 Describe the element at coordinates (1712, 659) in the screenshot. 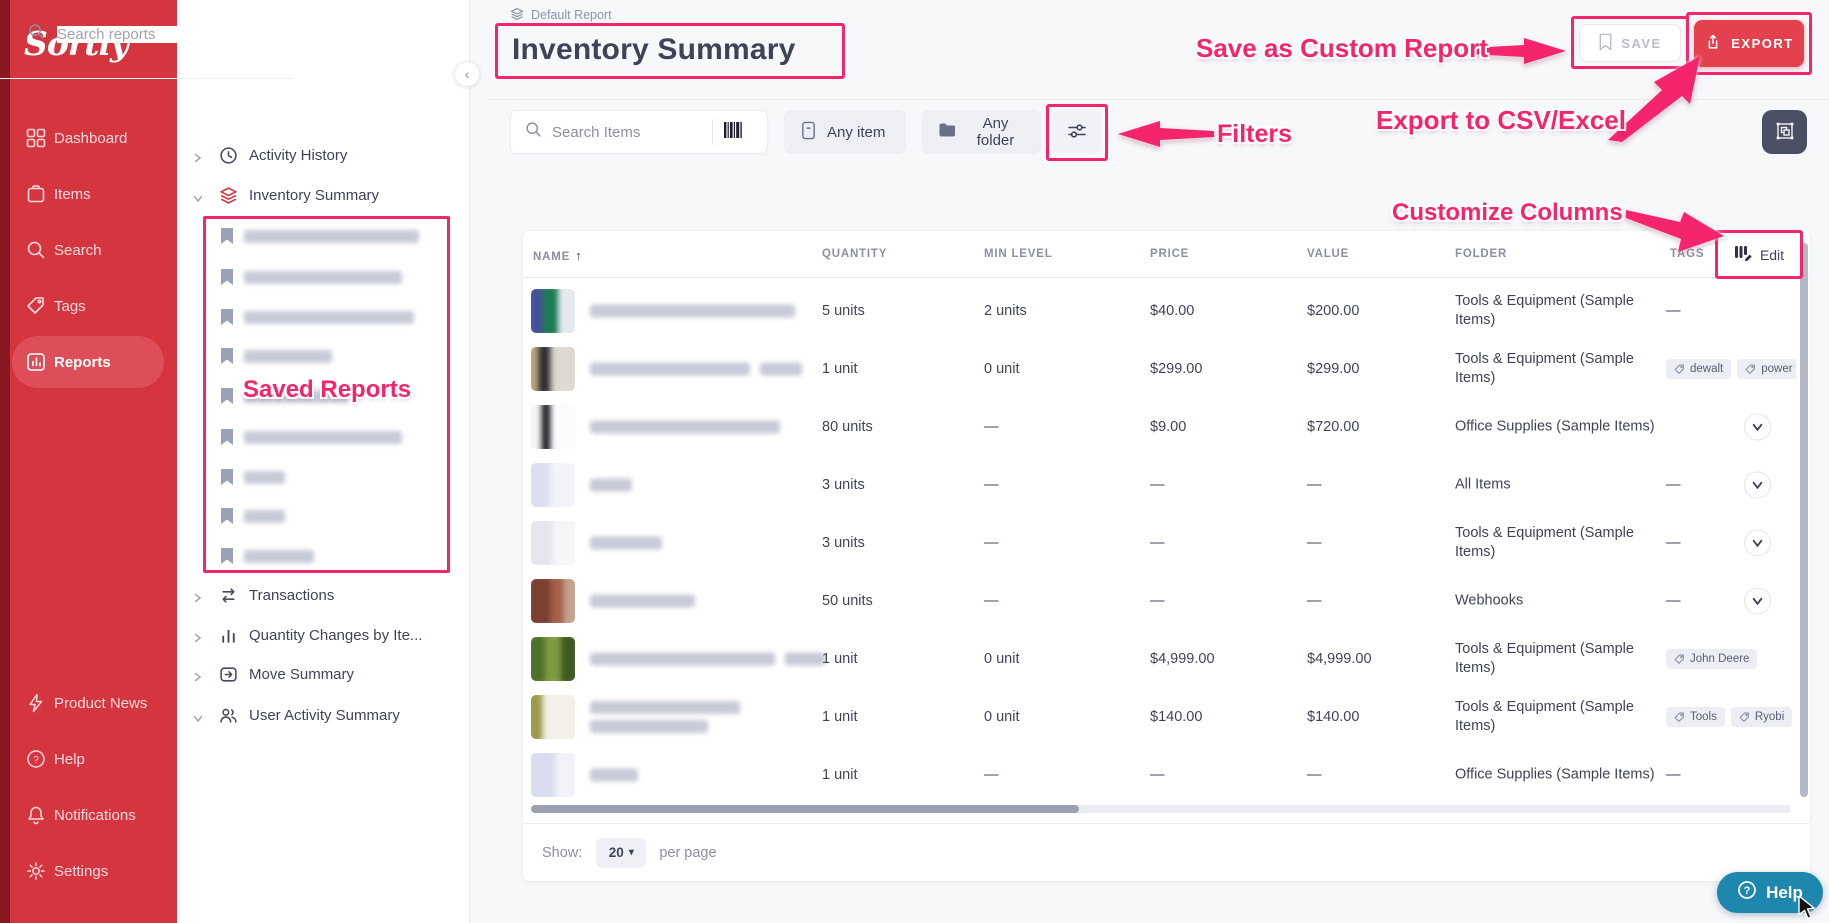

I see `tag-chip: John Deere` at that location.